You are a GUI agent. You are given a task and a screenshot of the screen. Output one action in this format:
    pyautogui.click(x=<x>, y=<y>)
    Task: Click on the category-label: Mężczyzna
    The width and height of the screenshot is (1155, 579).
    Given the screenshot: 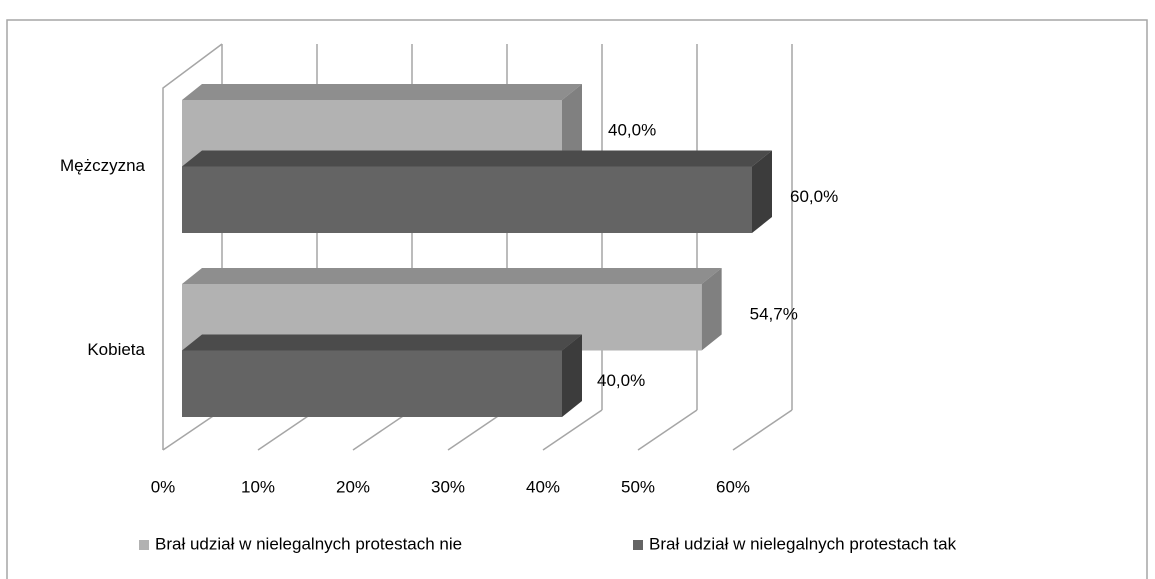 What is the action you would take?
    pyautogui.click(x=103, y=165)
    